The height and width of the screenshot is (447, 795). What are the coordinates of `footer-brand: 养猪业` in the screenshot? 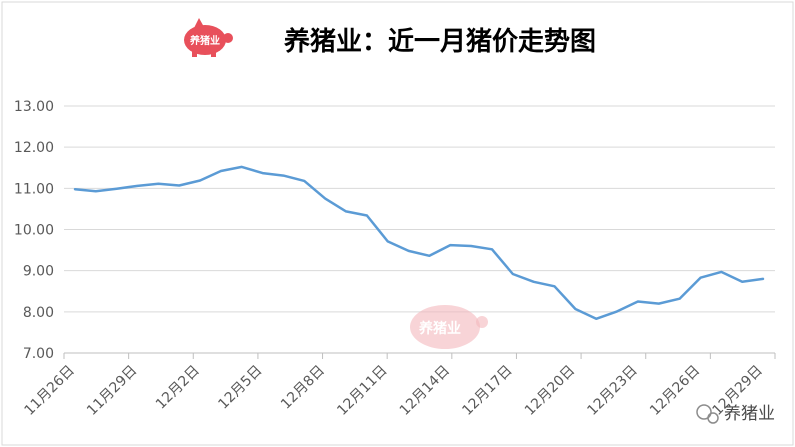 It's located at (735, 414).